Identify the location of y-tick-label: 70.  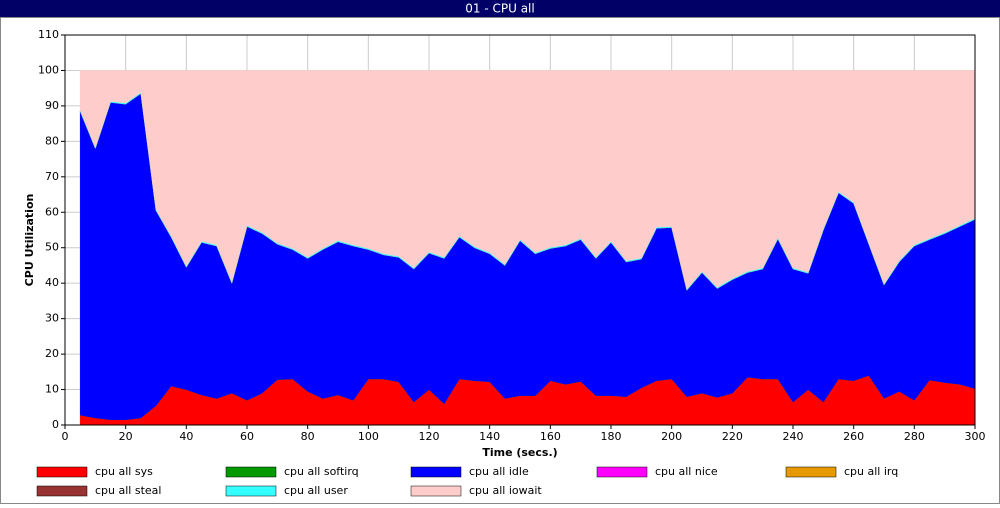
(52, 176).